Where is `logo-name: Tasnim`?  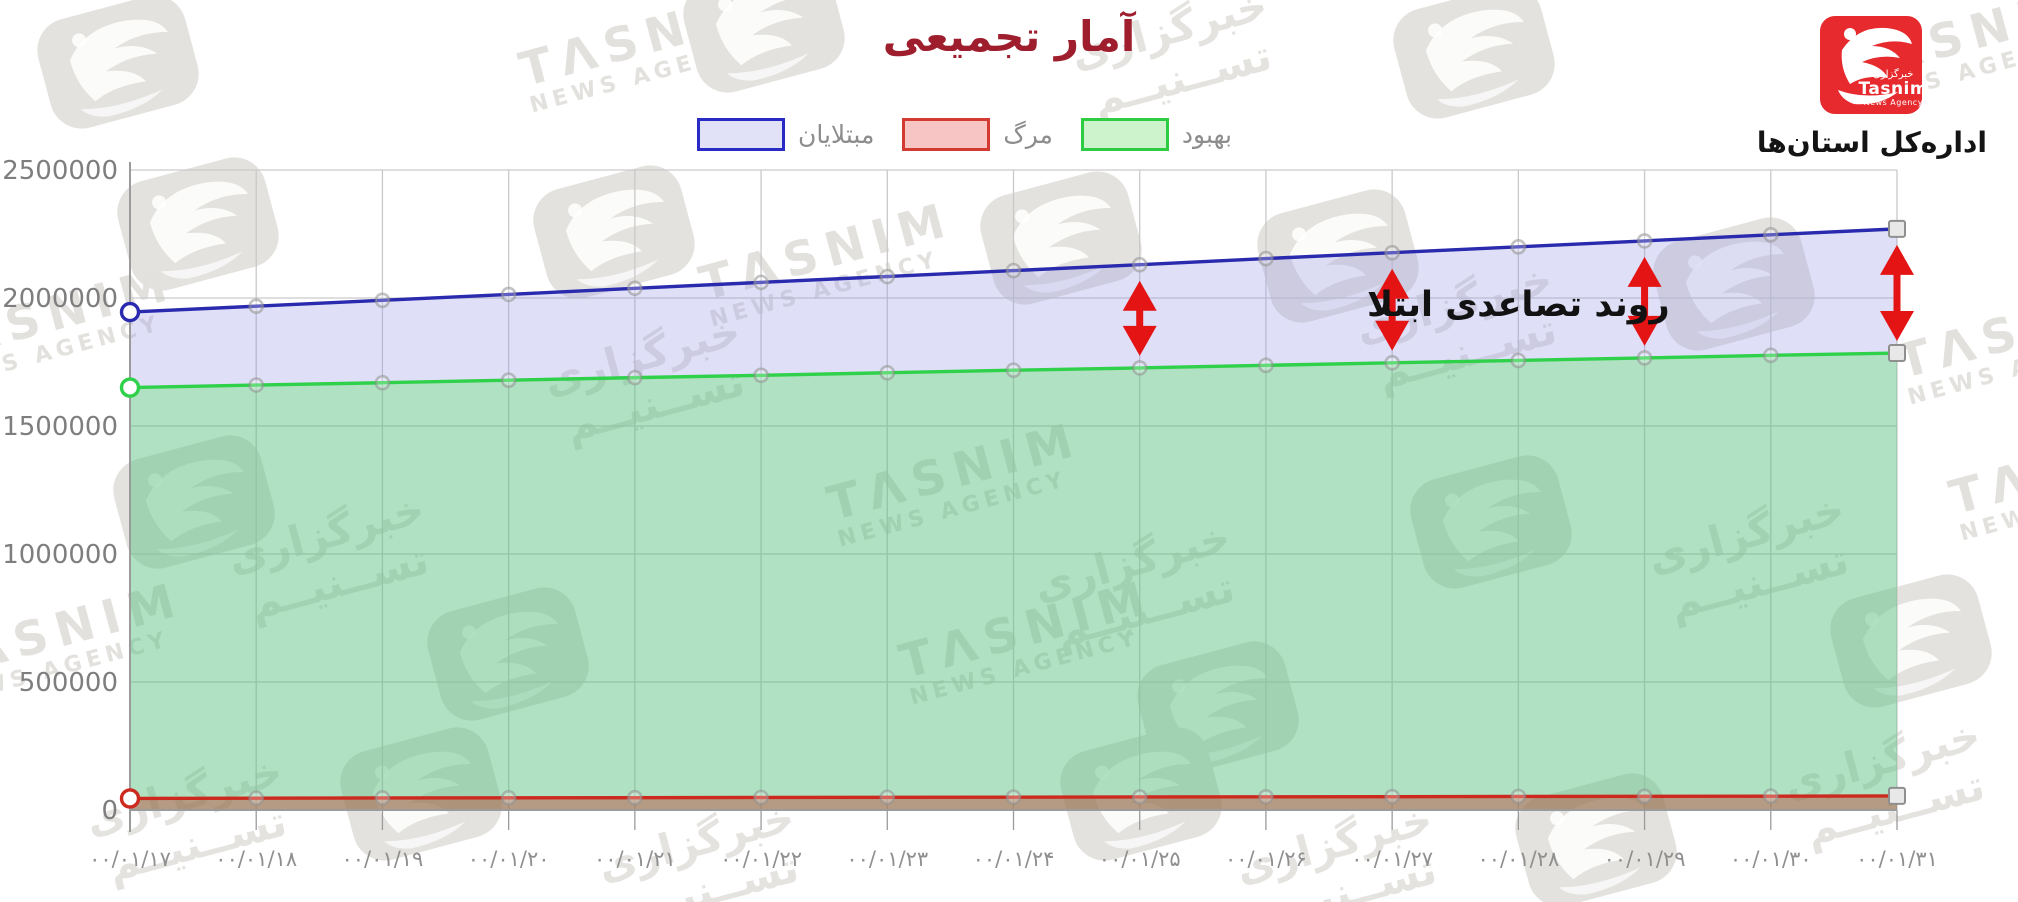
logo-name: Tasnim is located at coordinates (1890, 88).